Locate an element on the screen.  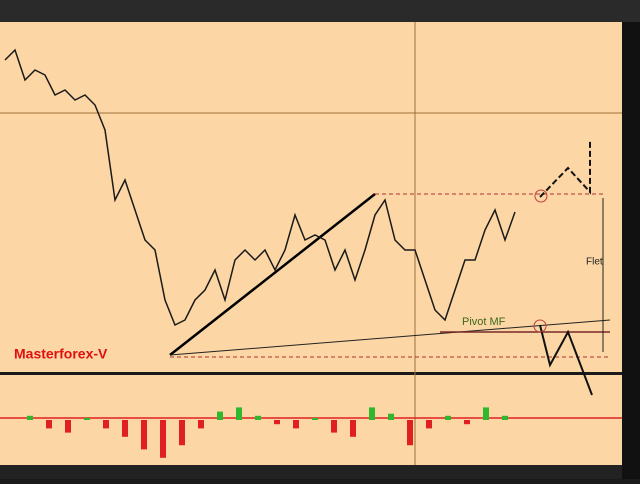
breakdown-arrow is located at coordinates (566, 360).